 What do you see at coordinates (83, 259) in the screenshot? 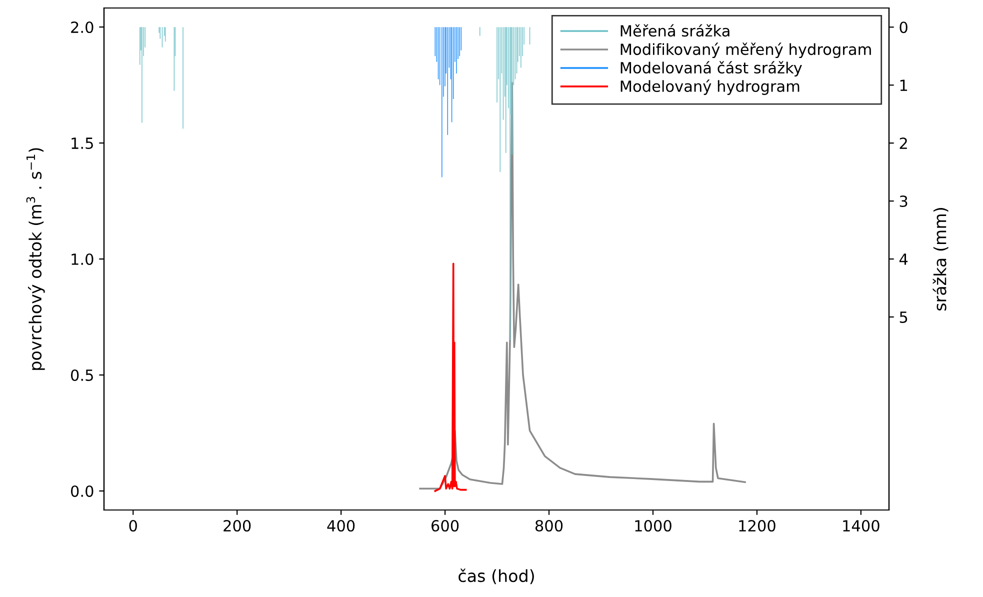
I see `y-tick-label: 1.0` at bounding box center [83, 259].